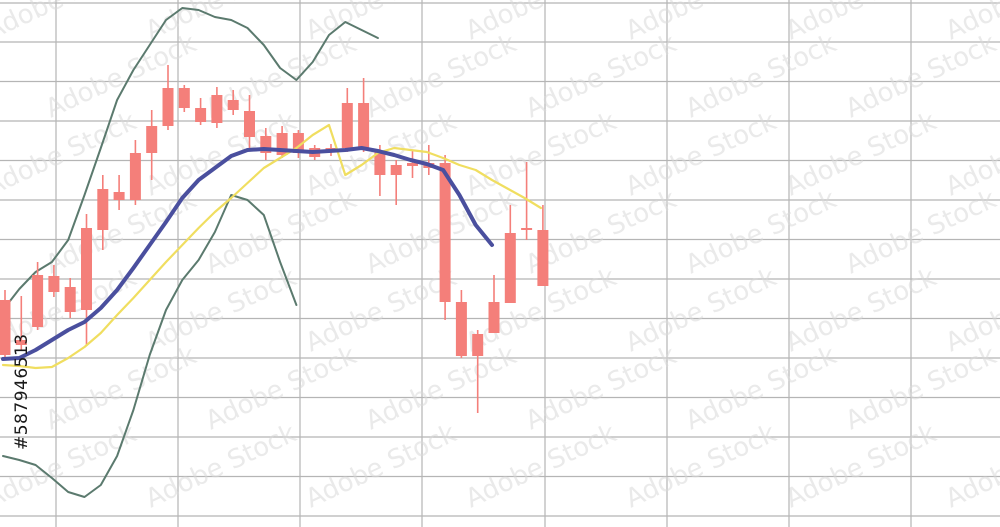  I want to click on watermark-id-text: #587946513, so click(22, 391).